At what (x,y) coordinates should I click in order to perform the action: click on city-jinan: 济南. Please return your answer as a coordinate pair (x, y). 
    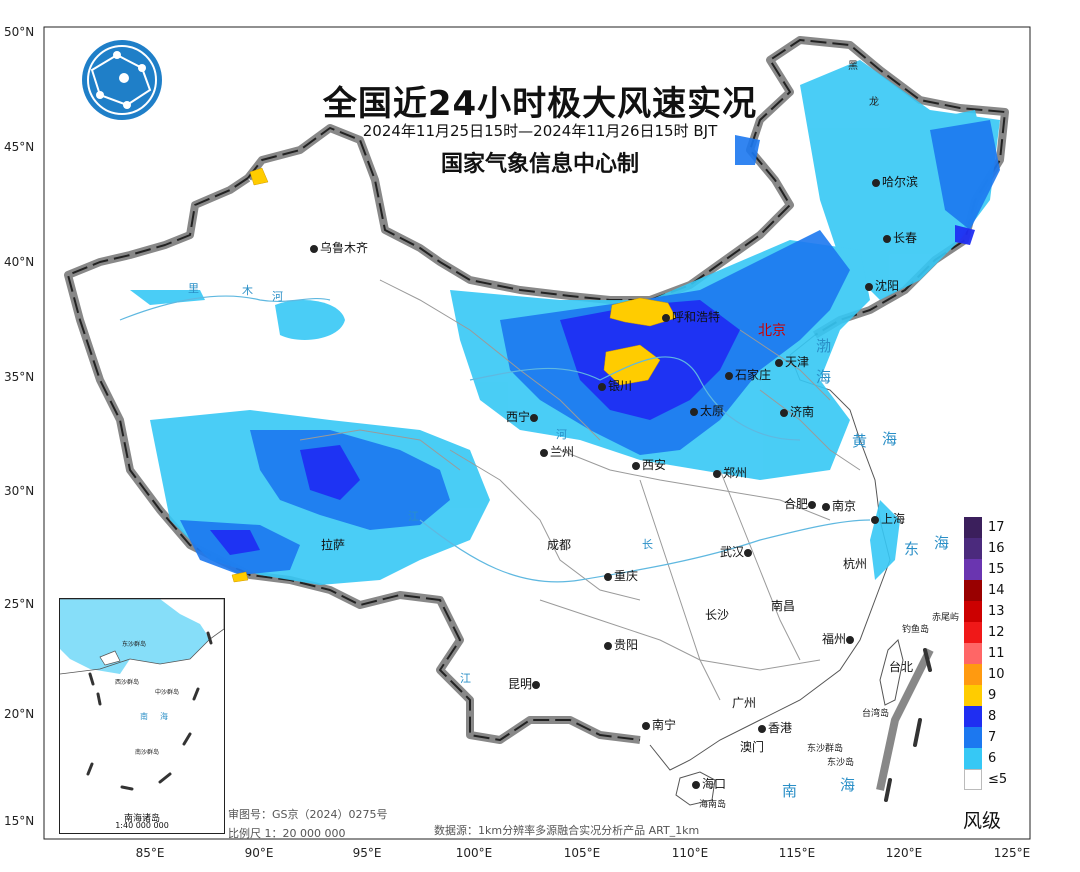
    Looking at the image, I should click on (797, 411).